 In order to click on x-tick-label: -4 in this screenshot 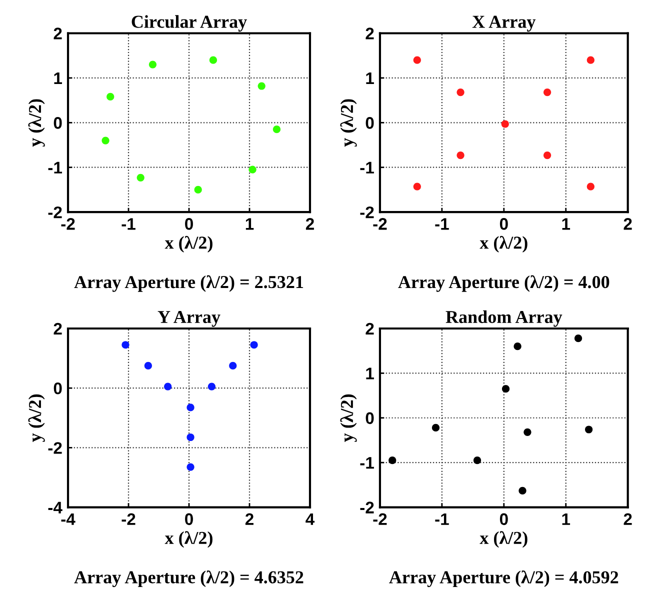, I will do `click(68, 519)`.